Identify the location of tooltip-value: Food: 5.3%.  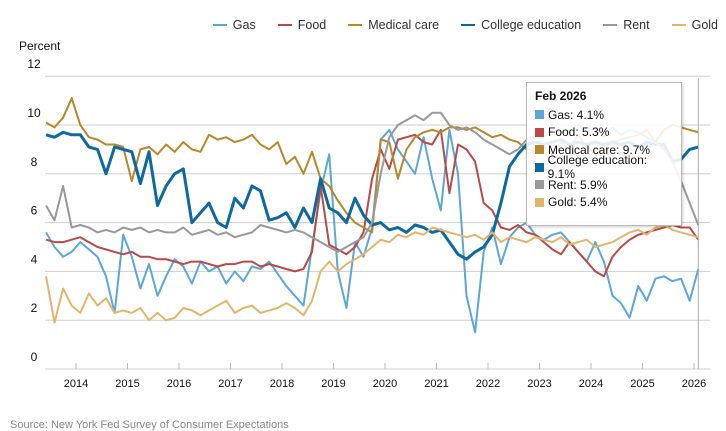
(579, 132).